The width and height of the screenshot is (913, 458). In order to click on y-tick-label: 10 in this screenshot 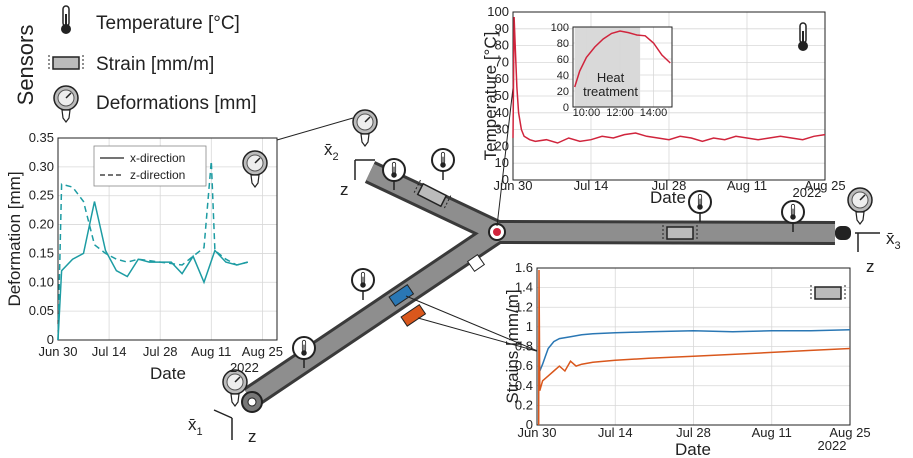, I will do `click(502, 162)`.